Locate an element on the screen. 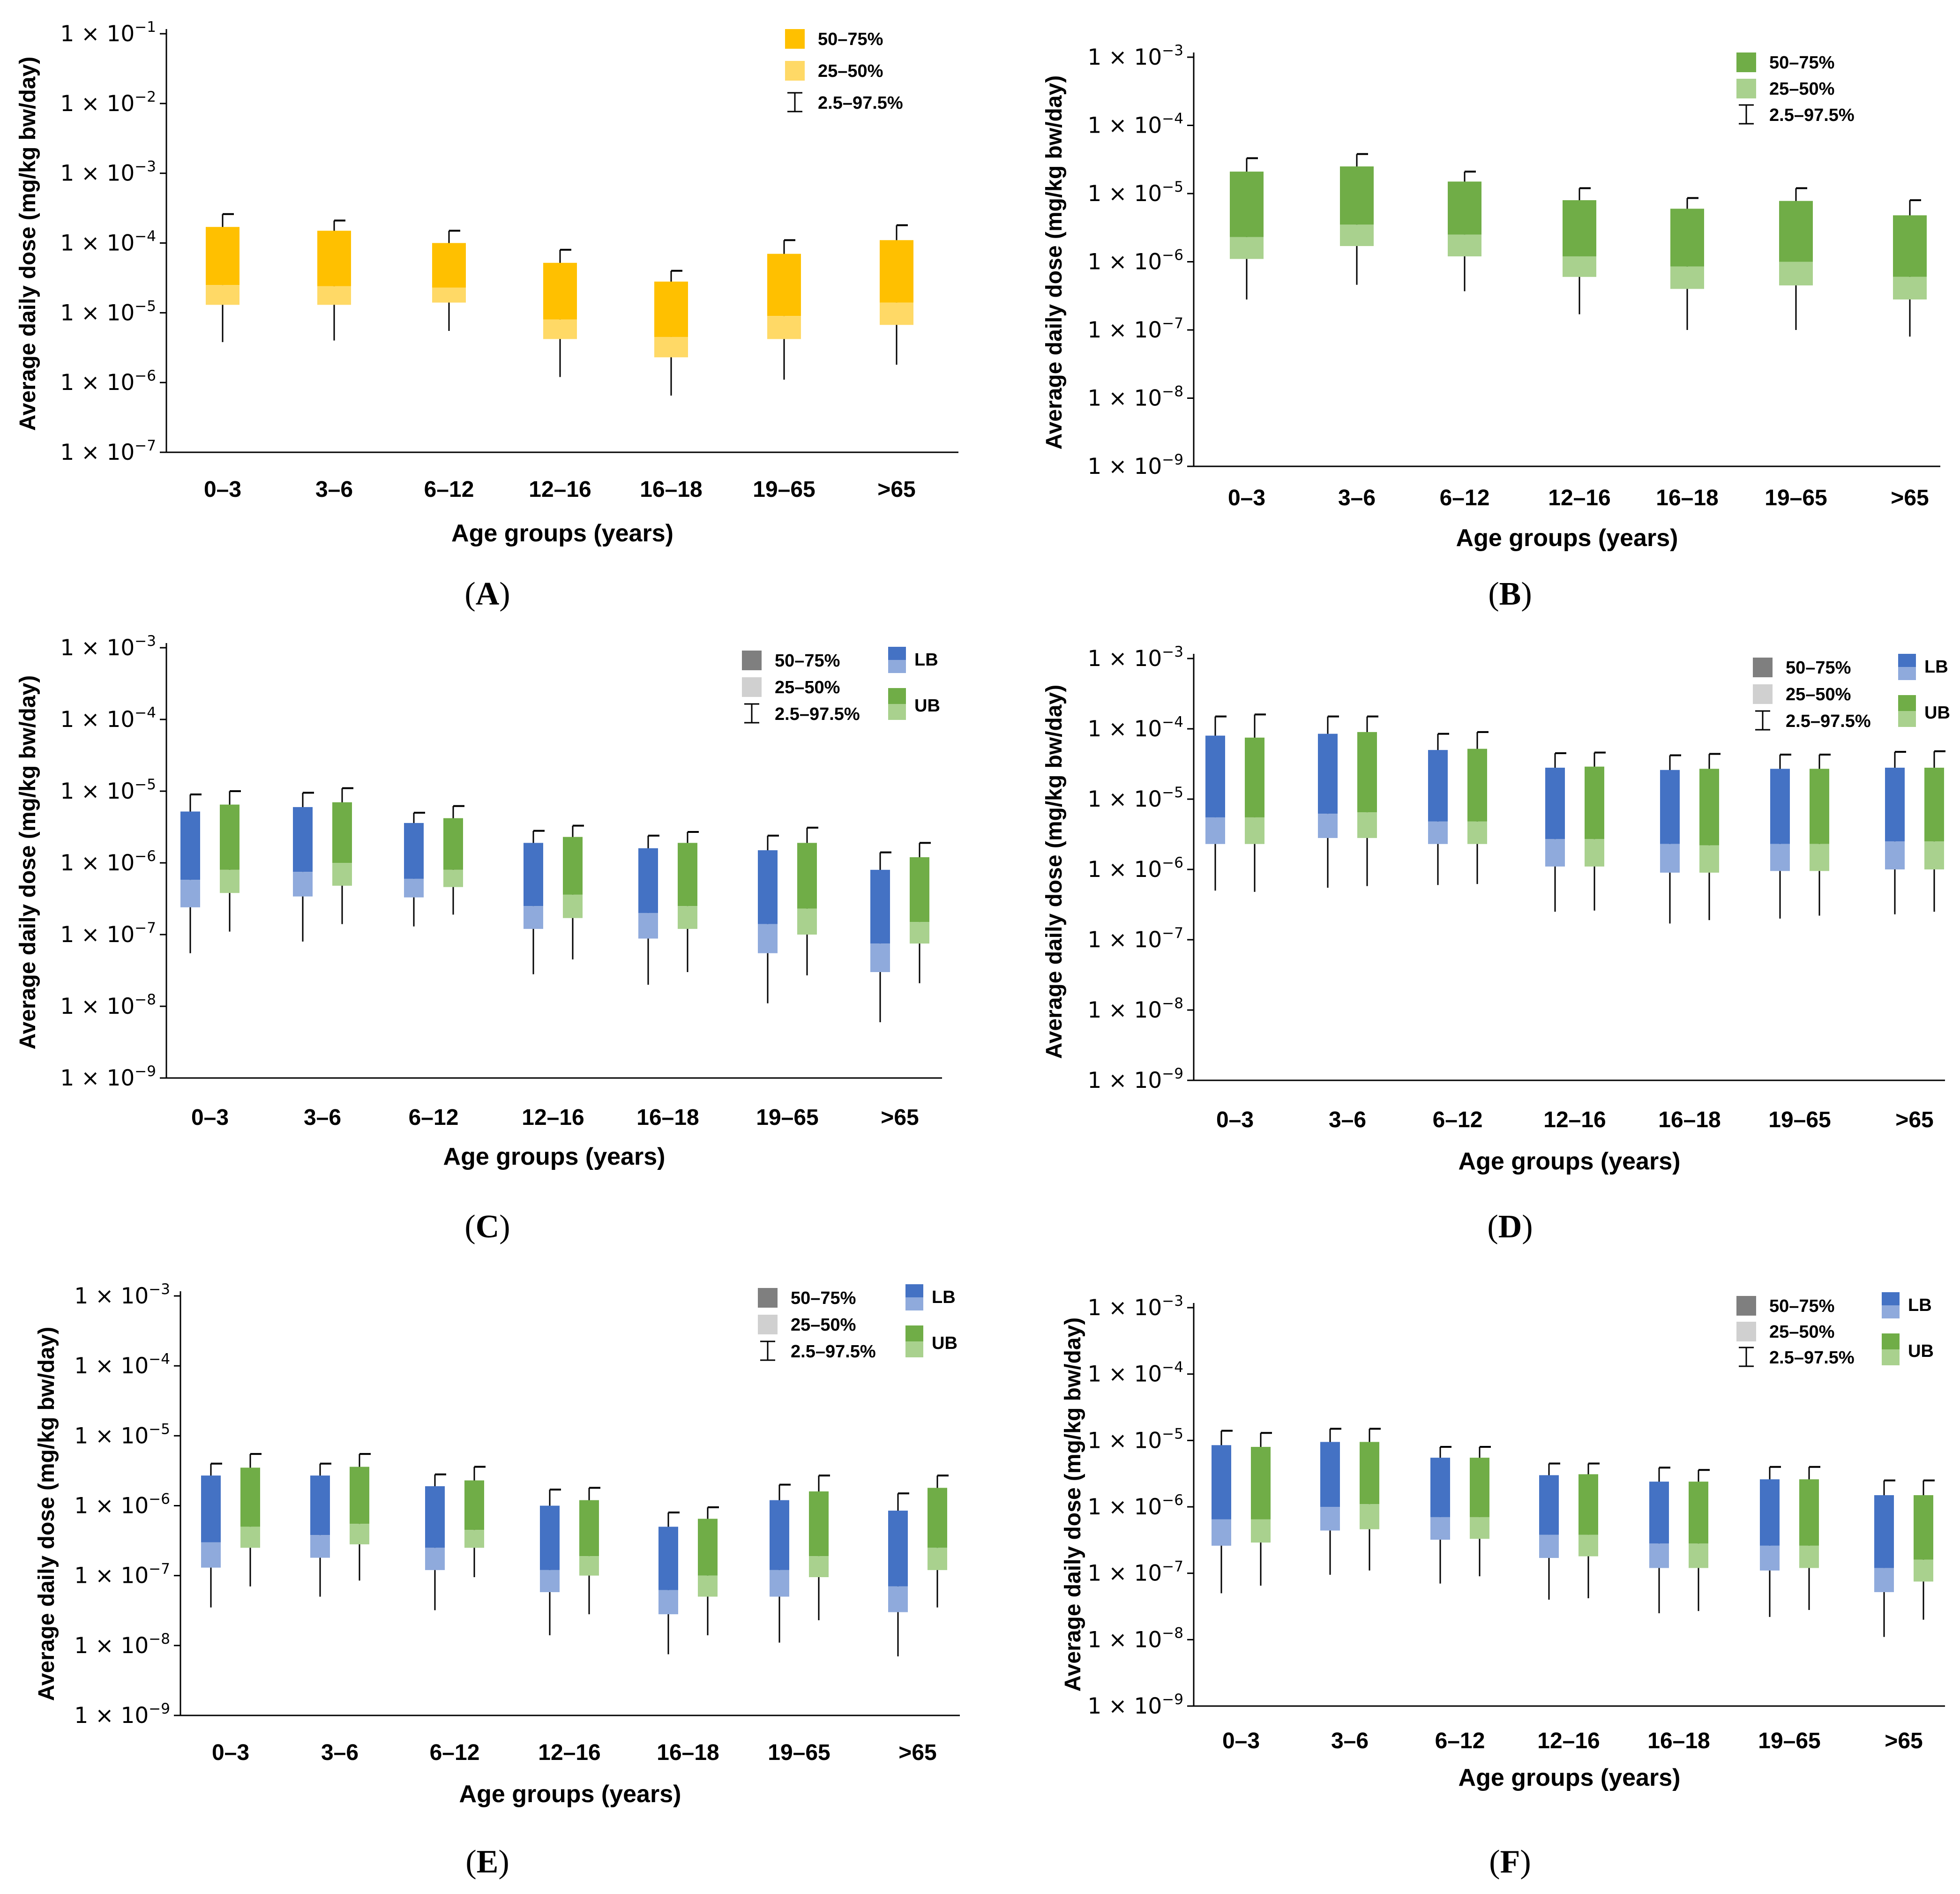  legend-label-lb: LB is located at coordinates (1920, 1305).